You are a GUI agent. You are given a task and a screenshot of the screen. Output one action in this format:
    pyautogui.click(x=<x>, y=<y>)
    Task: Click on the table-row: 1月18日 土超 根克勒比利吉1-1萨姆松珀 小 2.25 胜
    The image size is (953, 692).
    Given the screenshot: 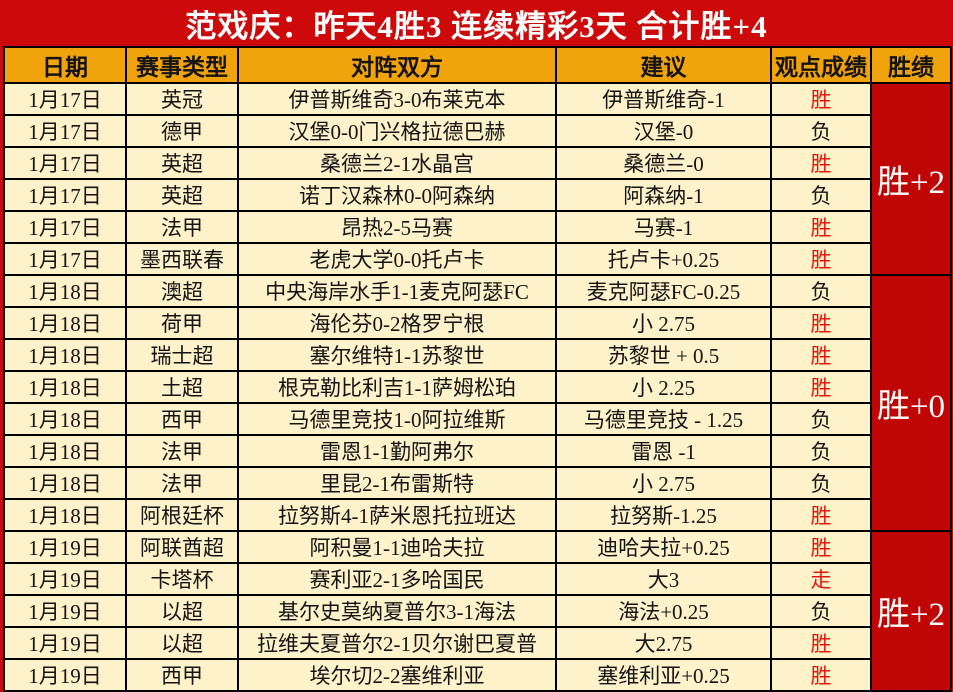 What is the action you would take?
    pyautogui.click(x=477, y=387)
    